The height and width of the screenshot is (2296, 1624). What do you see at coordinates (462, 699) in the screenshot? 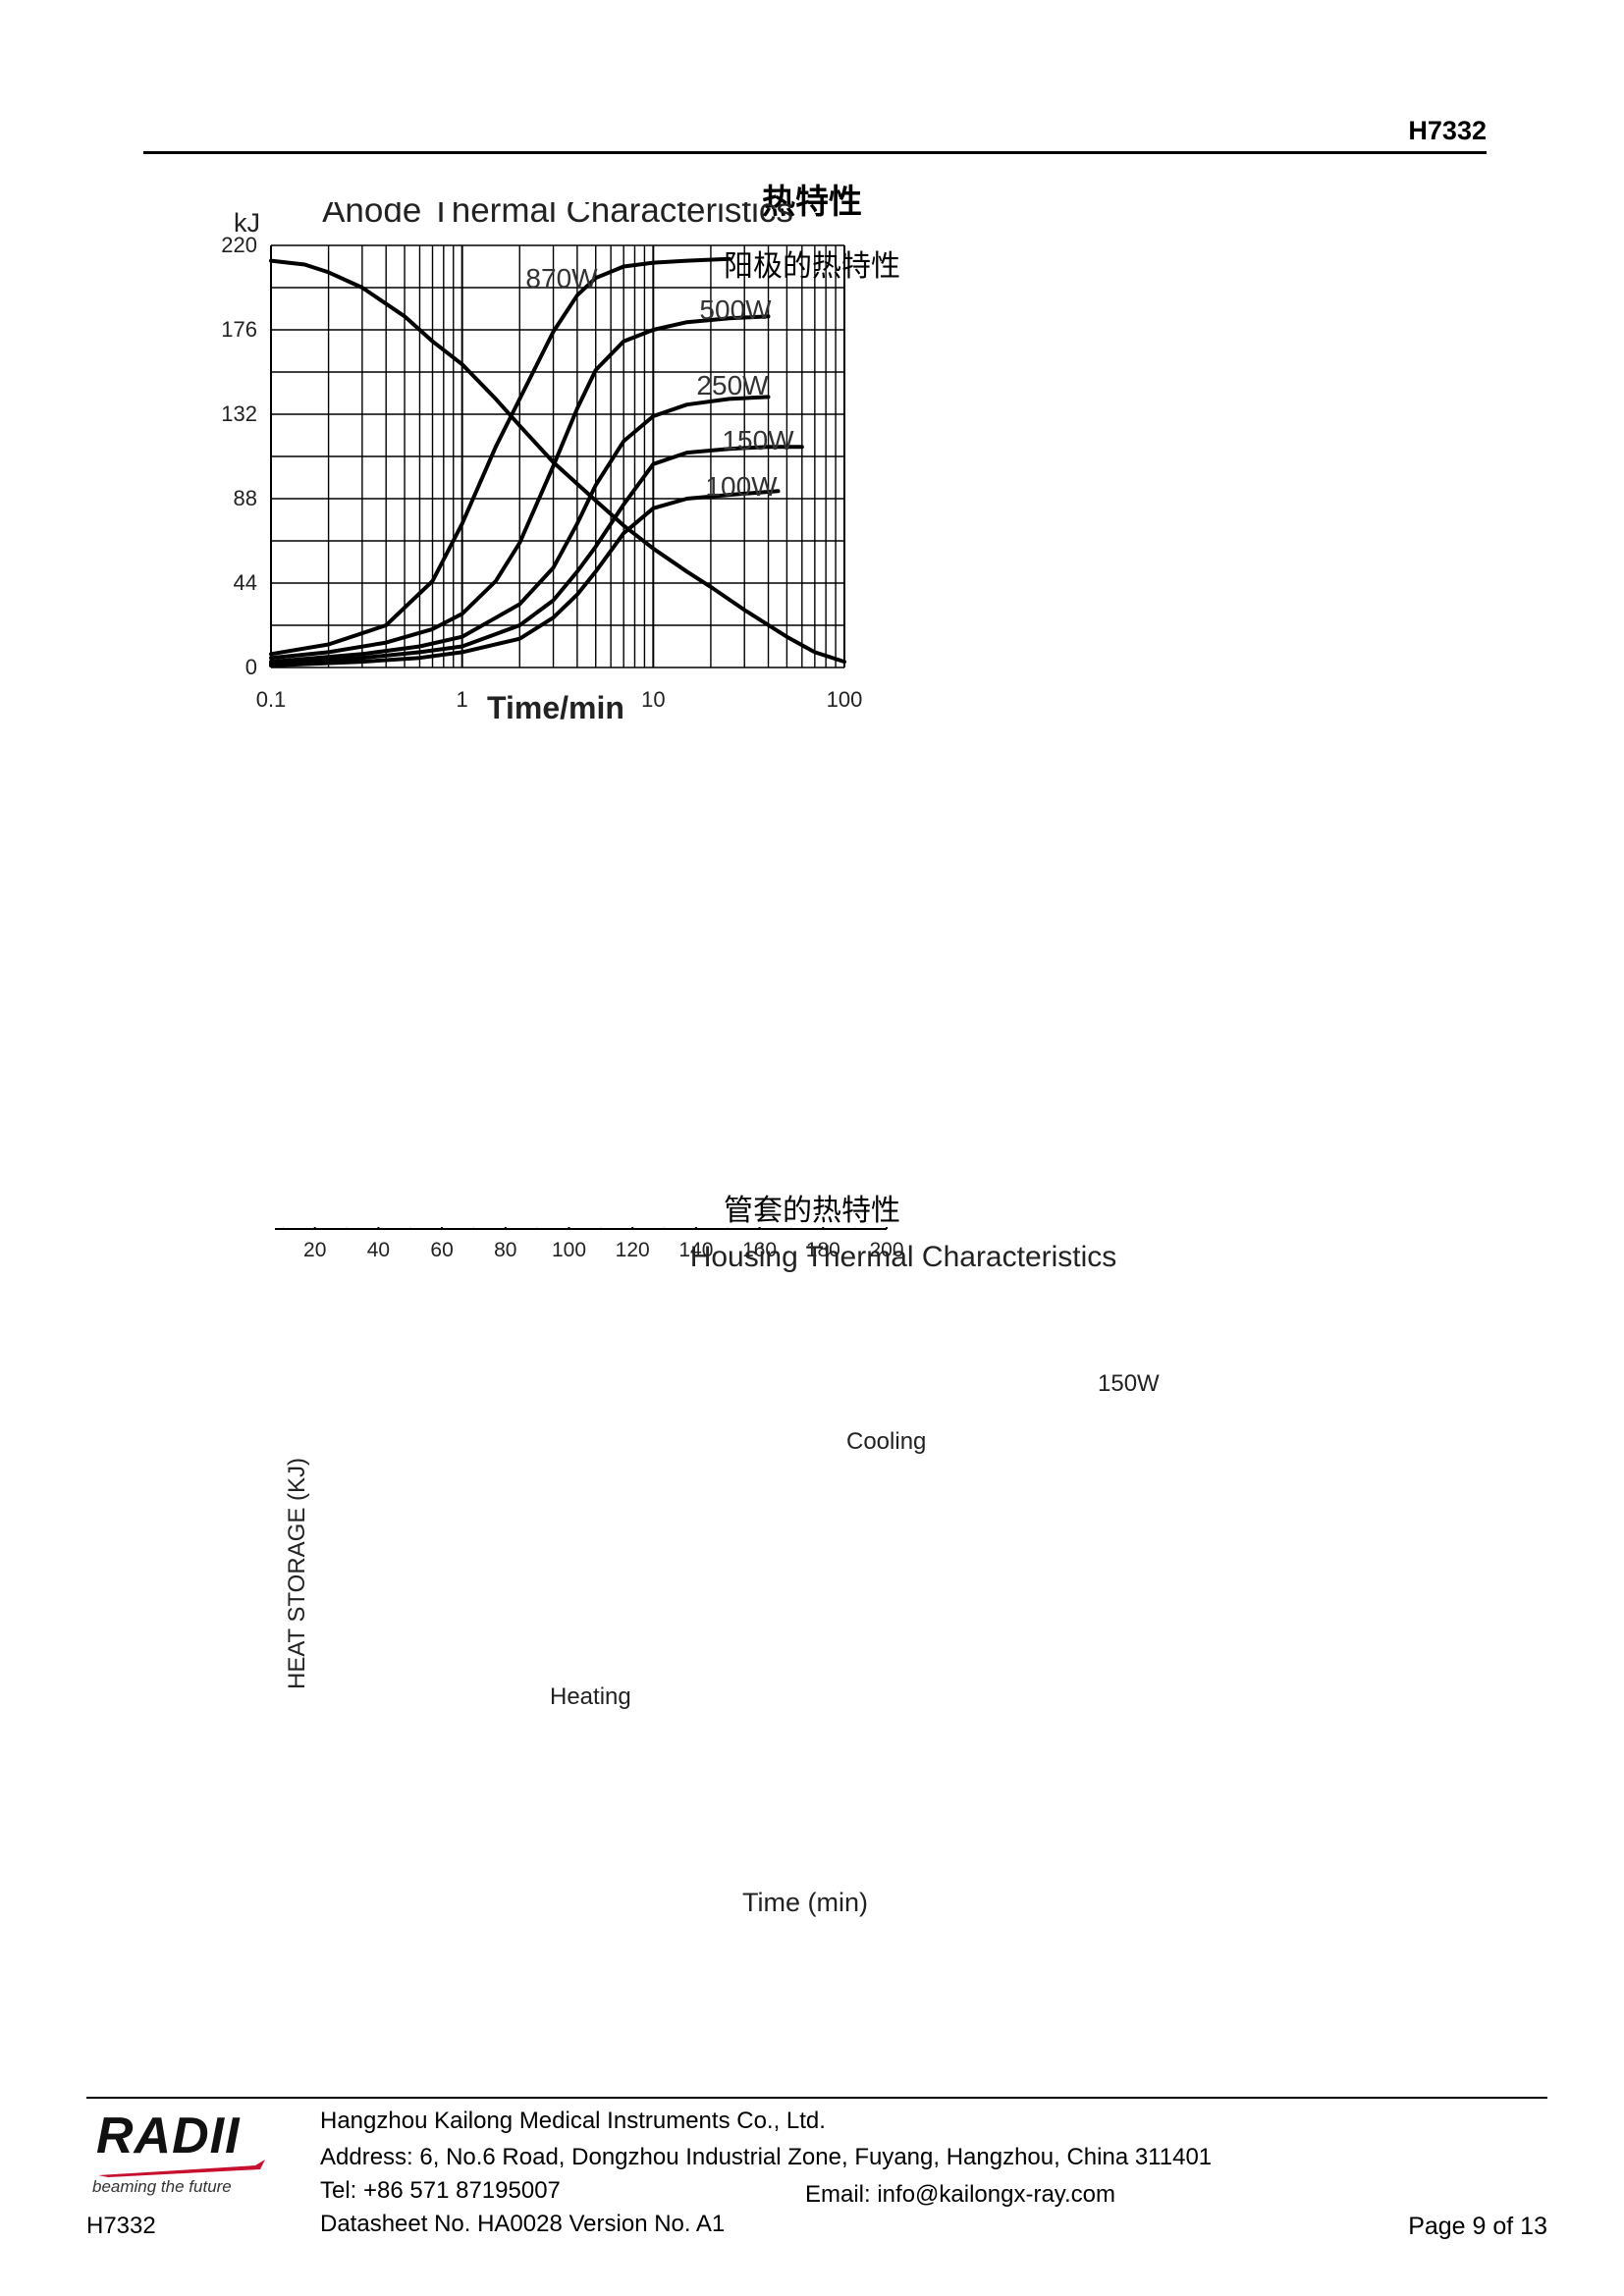
I see `anode-x-tick-label: 1` at bounding box center [462, 699].